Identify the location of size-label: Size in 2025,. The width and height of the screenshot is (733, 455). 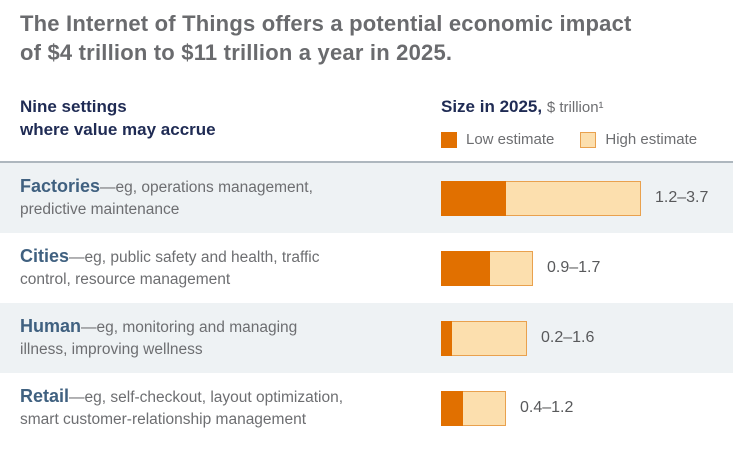
(492, 106).